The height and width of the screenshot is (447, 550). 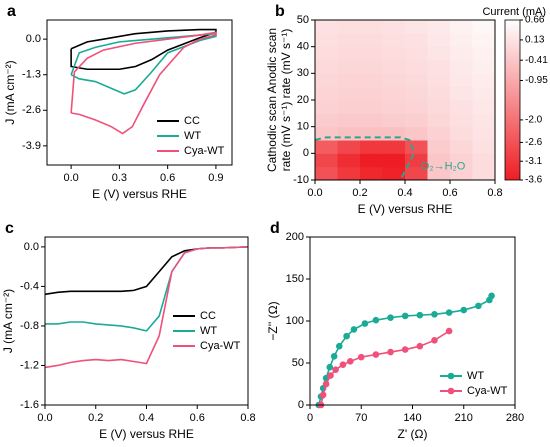 I want to click on colorbar-tick-label: -3.6, so click(x=534, y=180).